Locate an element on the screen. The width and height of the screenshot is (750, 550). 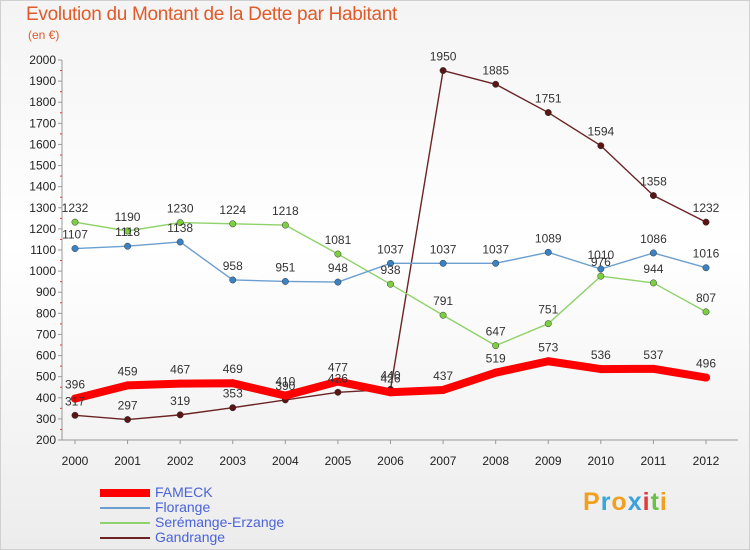
data-label-fameck: 467 is located at coordinates (180, 370).